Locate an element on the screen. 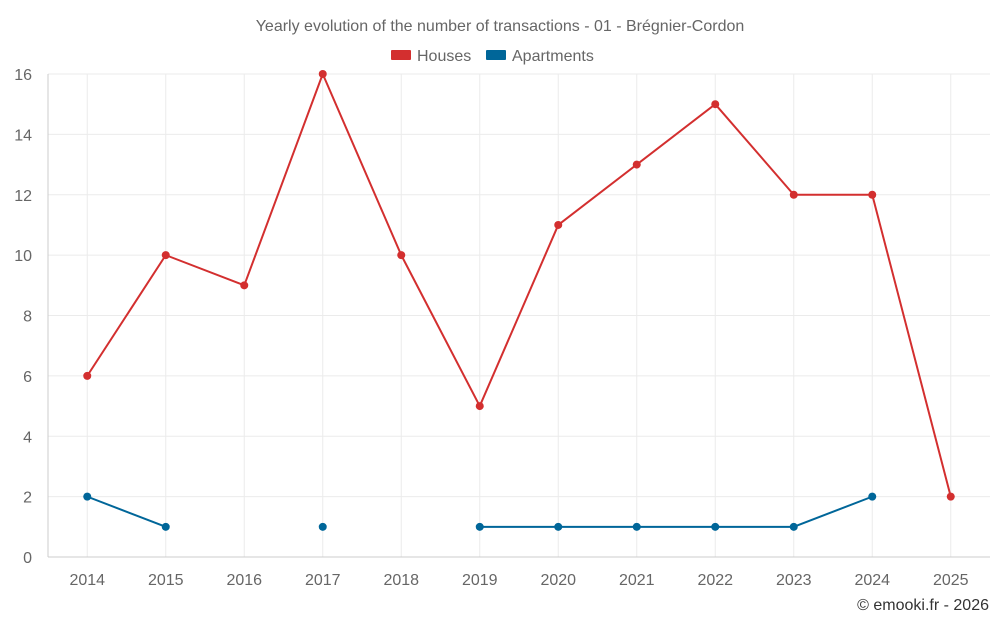 The height and width of the screenshot is (625, 1000). y-tick-label: 10 is located at coordinates (23, 256).